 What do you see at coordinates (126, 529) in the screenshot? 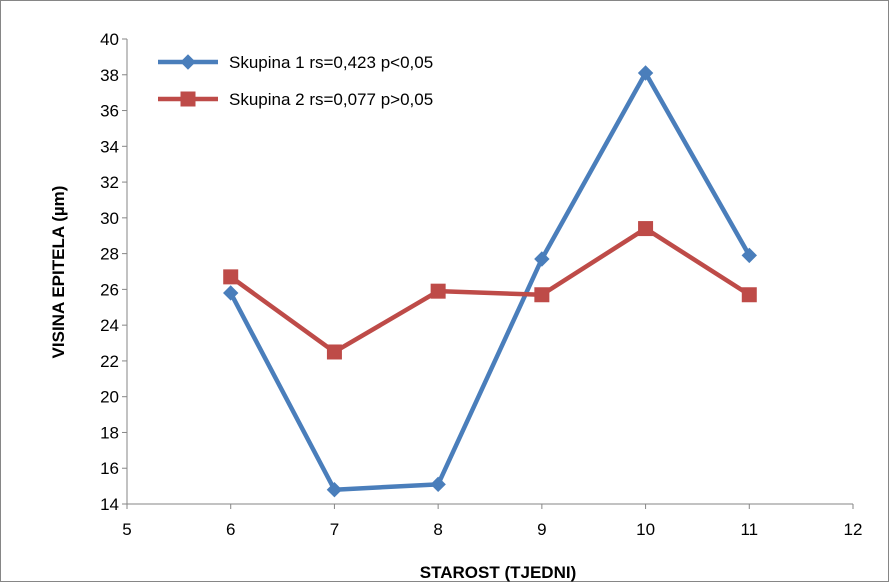
I see `x-tick-label: 5` at bounding box center [126, 529].